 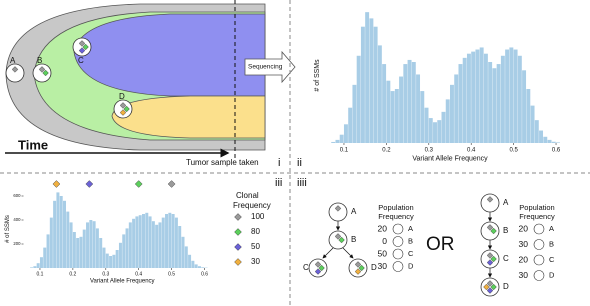 I want to click on x-tick-label: 0.1, so click(x=344, y=150).